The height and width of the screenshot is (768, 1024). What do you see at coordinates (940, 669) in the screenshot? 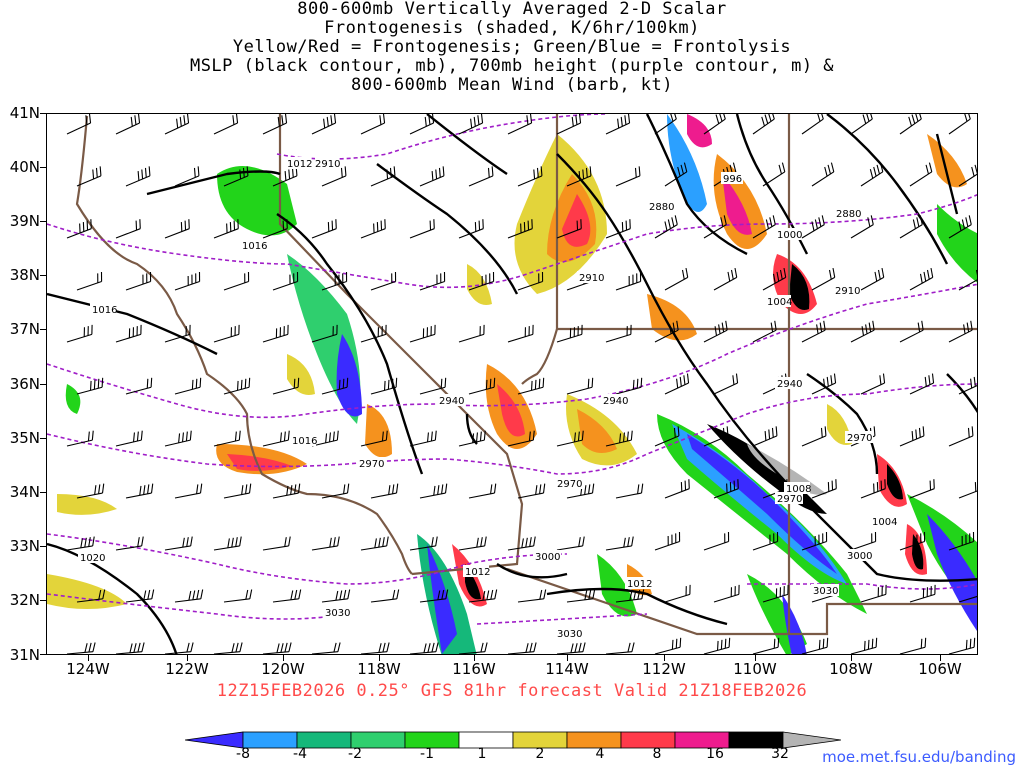
I see `lon-label-106w: 106W` at bounding box center [940, 669].